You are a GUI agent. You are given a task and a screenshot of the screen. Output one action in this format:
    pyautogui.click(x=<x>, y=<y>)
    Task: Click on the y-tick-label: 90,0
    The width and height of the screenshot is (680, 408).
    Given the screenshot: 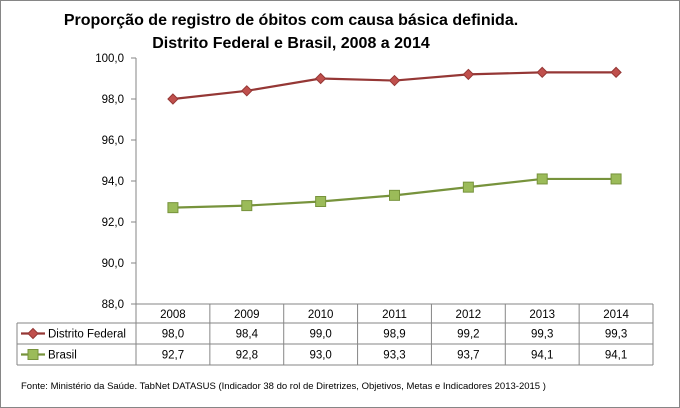 What is the action you would take?
    pyautogui.click(x=113, y=264)
    